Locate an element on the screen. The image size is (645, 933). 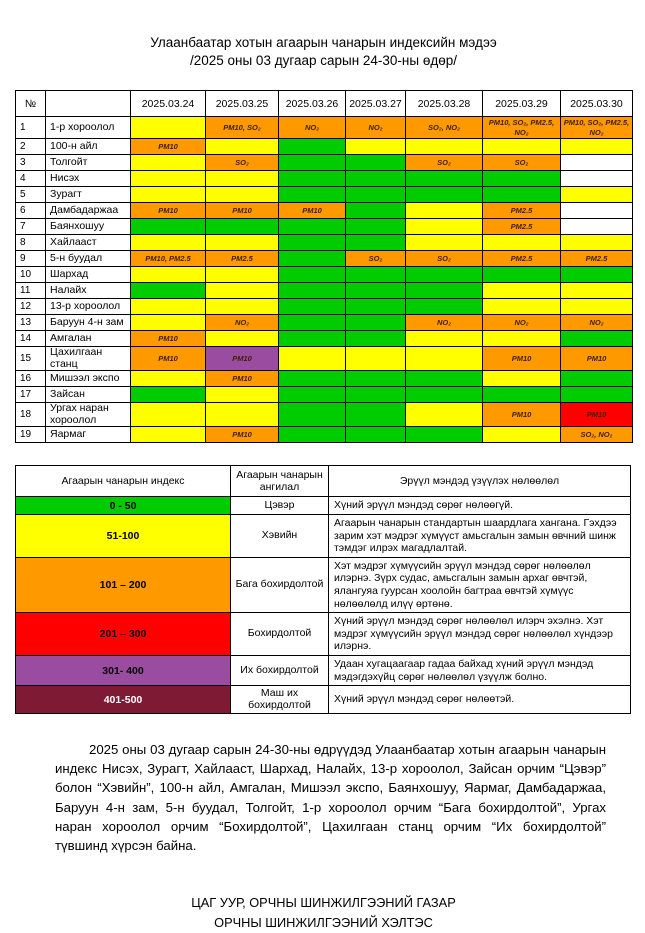
location-name-cell: 5-н буудал is located at coordinates (88, 259).